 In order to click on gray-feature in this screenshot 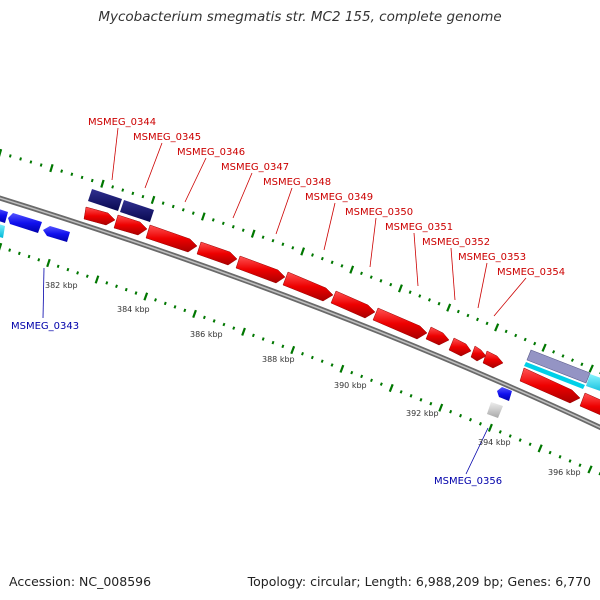, I will do `click(495, 410)`.